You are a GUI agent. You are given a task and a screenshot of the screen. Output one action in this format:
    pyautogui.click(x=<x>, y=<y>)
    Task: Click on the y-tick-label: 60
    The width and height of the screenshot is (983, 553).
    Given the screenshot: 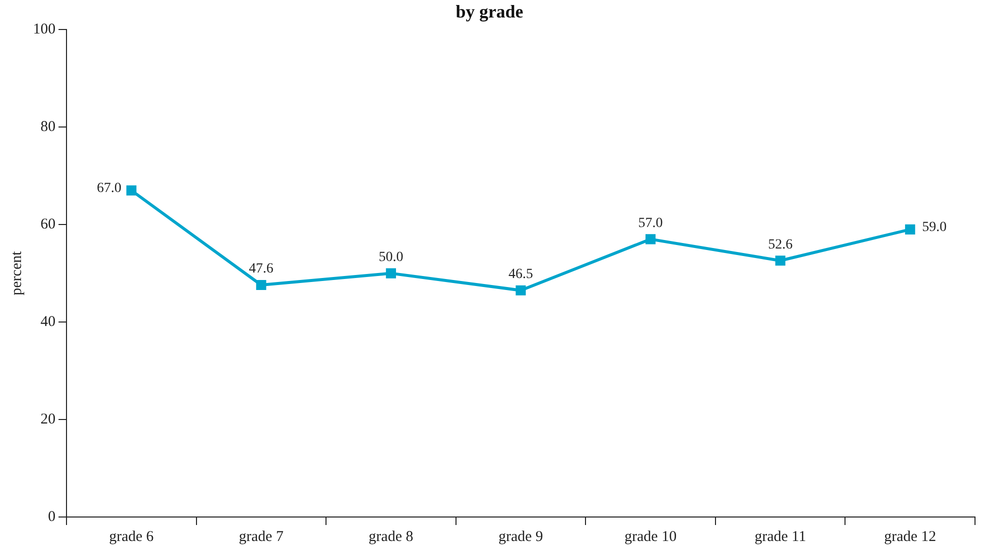 What is the action you would take?
    pyautogui.click(x=48, y=224)
    